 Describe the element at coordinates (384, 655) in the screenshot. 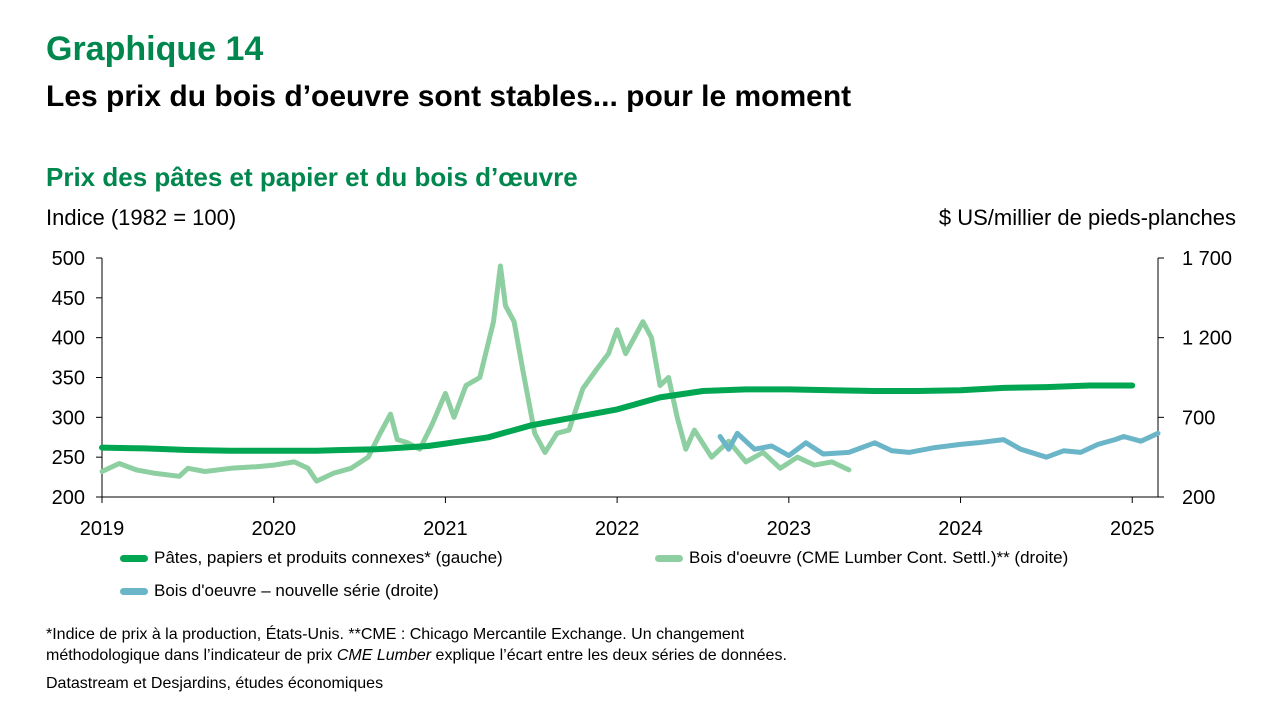

I see `footnote-line-2-italic: CME Lumber` at that location.